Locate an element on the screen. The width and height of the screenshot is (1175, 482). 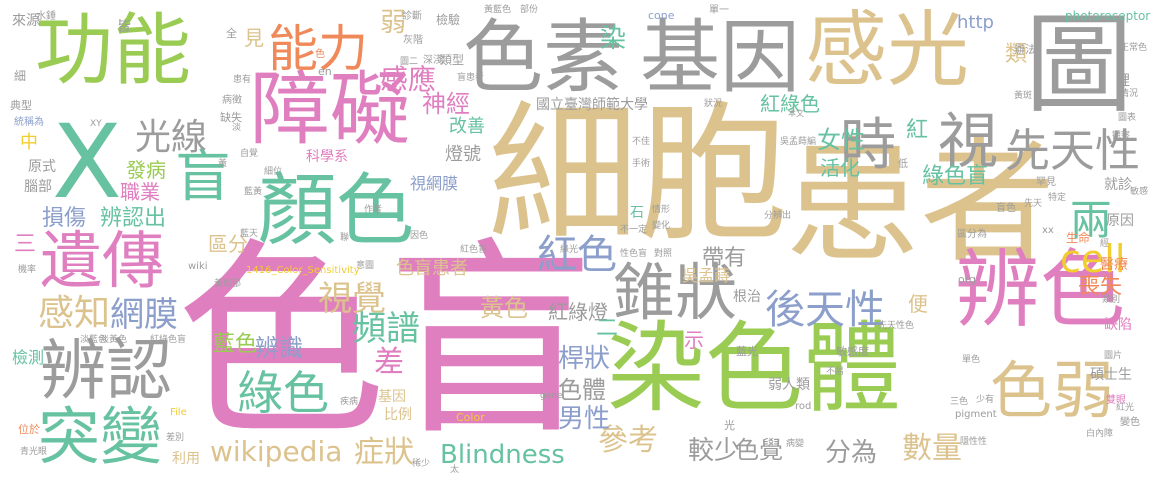
word: 二 is located at coordinates (607, 328).